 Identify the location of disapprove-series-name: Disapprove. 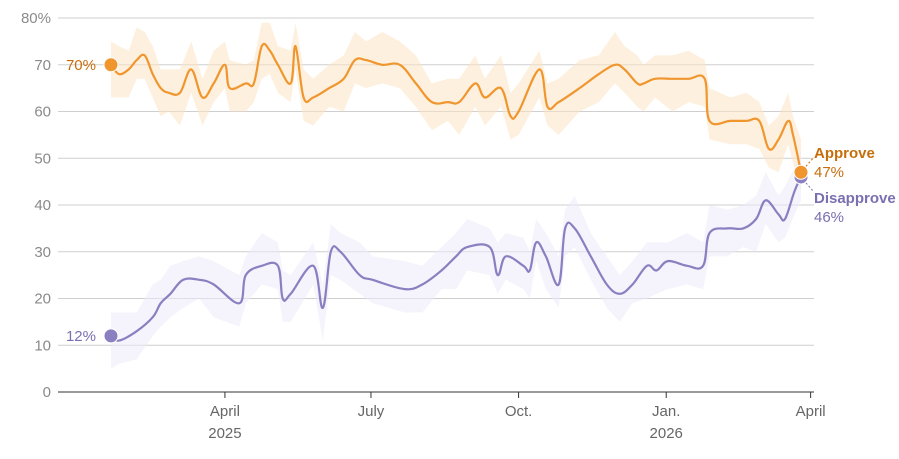
(855, 198).